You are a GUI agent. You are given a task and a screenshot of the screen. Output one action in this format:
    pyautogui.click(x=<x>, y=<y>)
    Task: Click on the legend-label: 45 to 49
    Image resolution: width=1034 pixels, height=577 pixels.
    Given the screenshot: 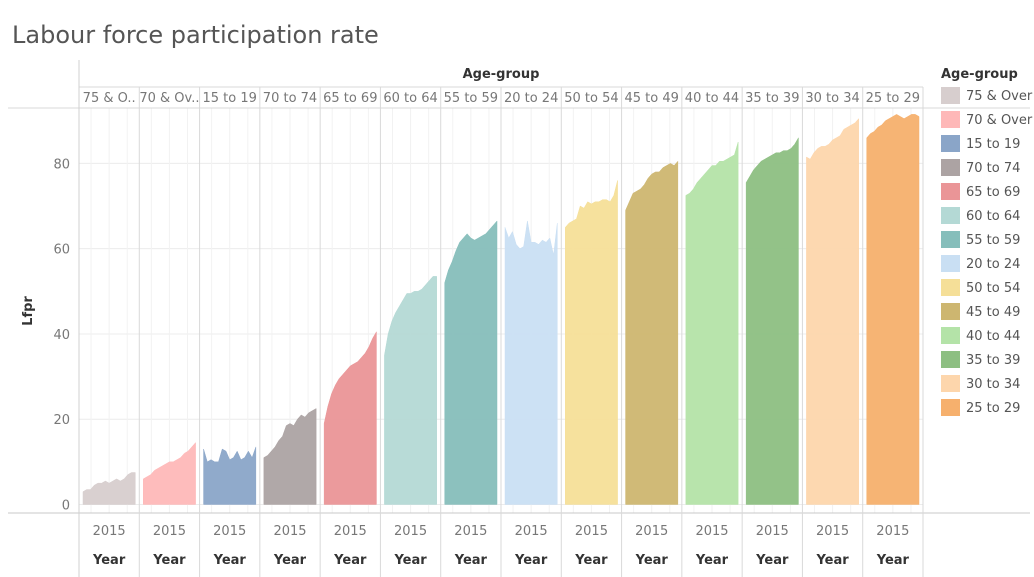 What is the action you would take?
    pyautogui.click(x=993, y=312)
    